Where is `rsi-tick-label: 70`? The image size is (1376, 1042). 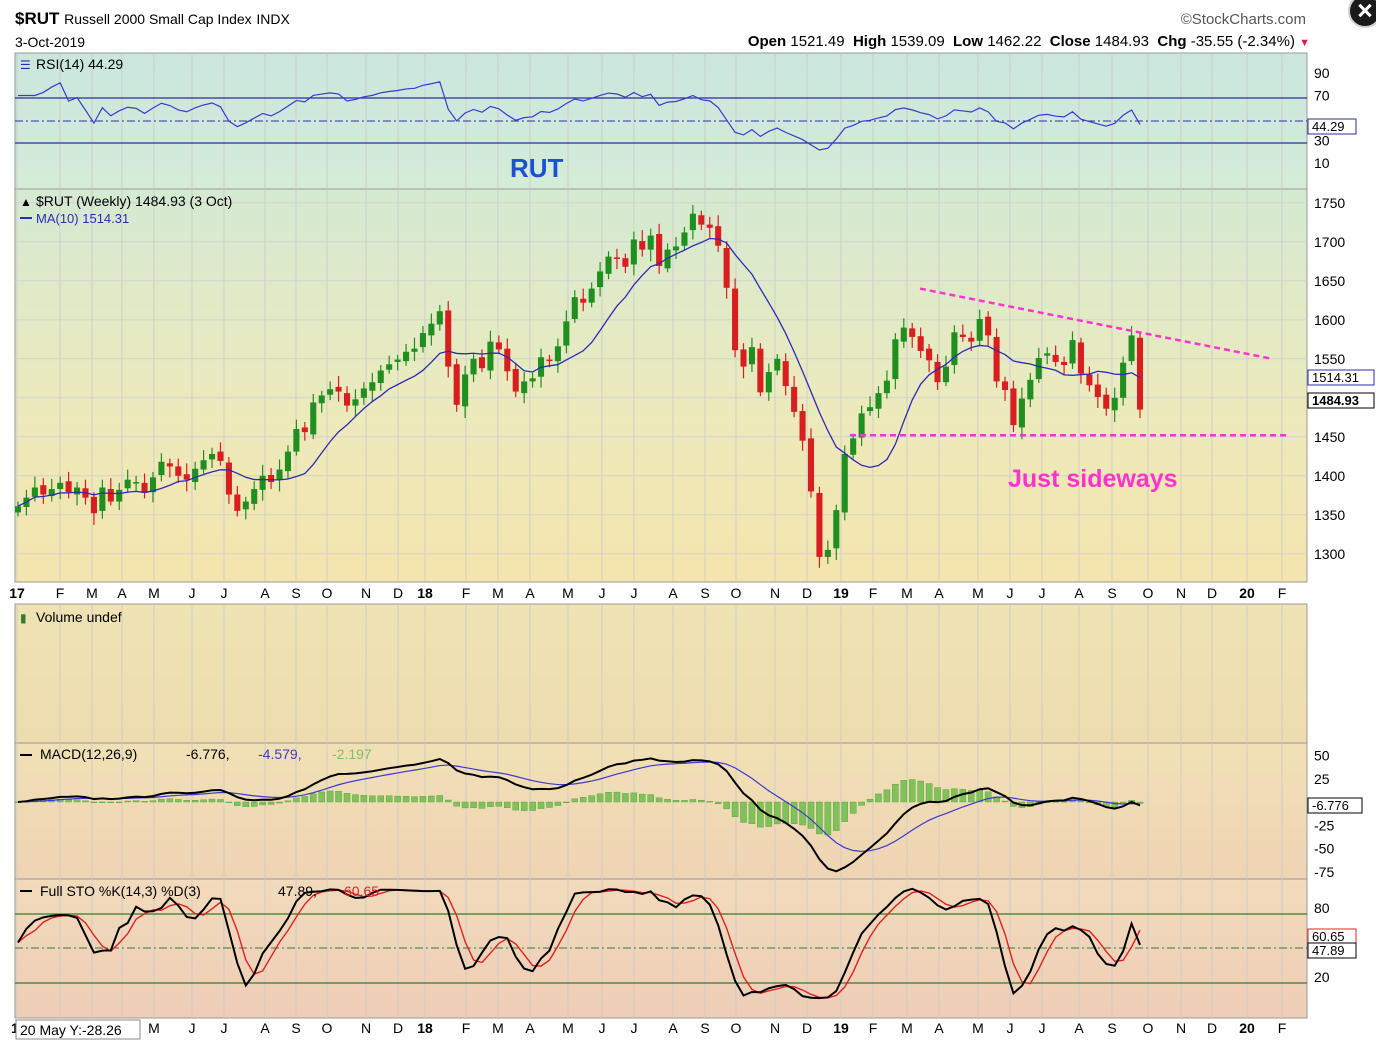
rsi-tick-label: 70 is located at coordinates (1322, 96).